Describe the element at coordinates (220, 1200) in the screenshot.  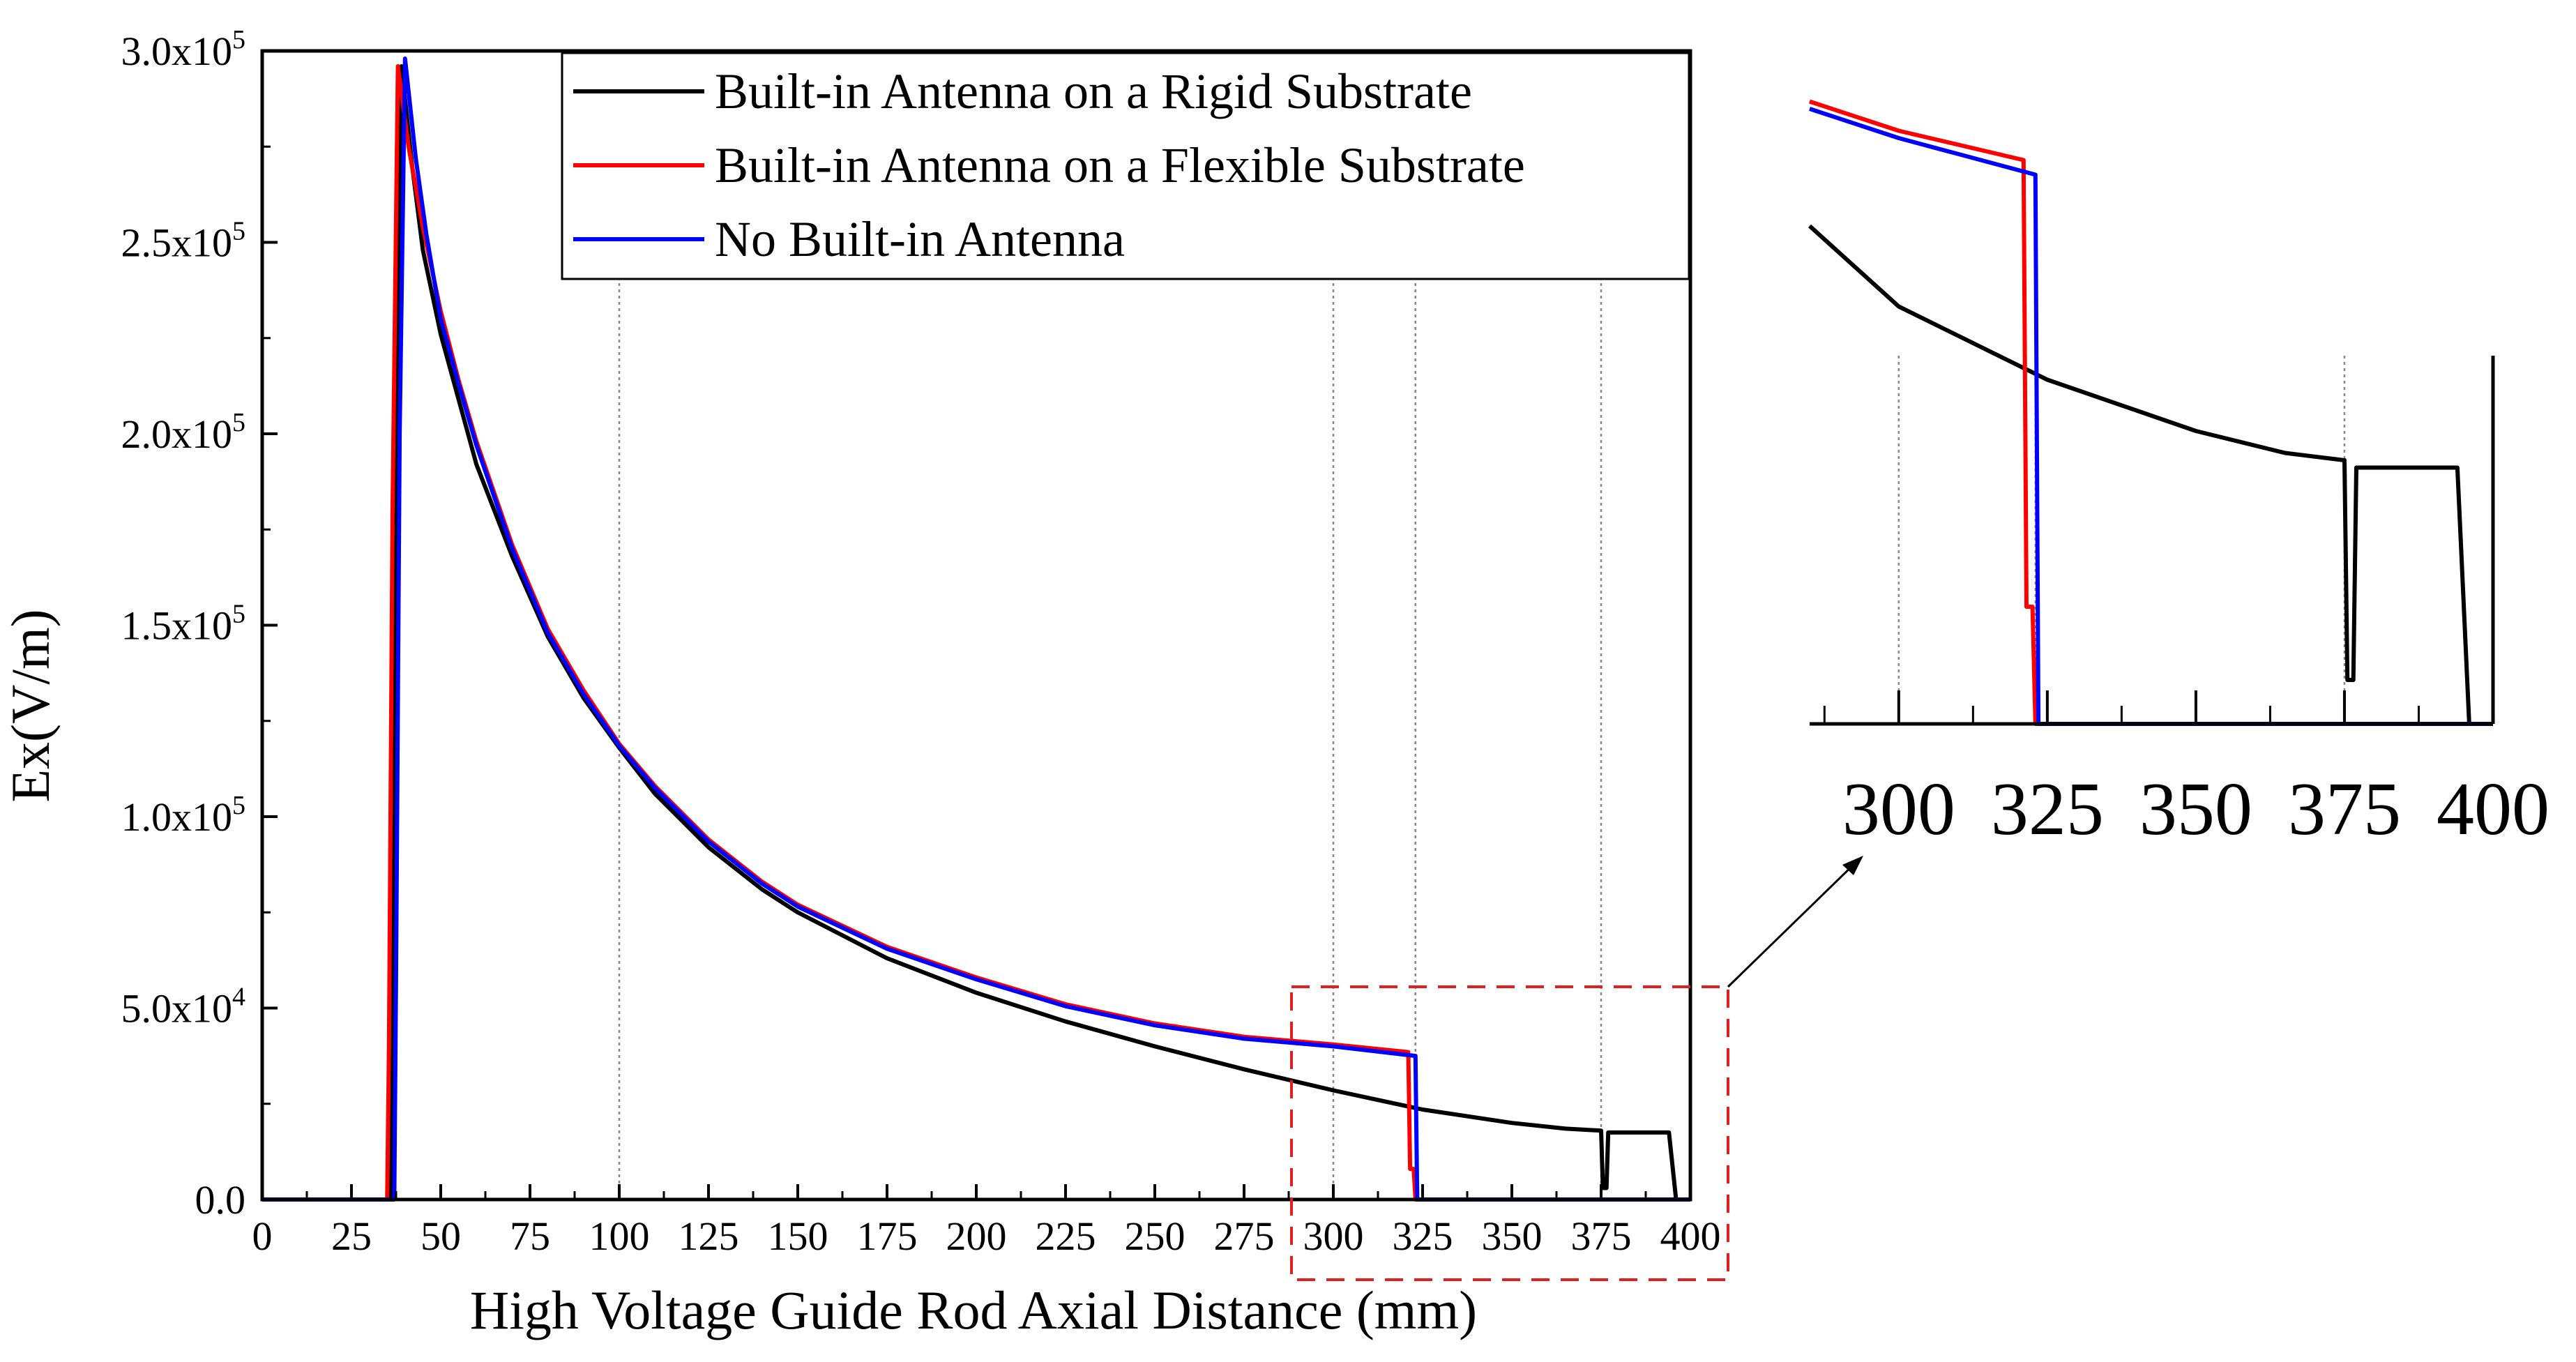
I see `y-tick-label: 0.0` at that location.